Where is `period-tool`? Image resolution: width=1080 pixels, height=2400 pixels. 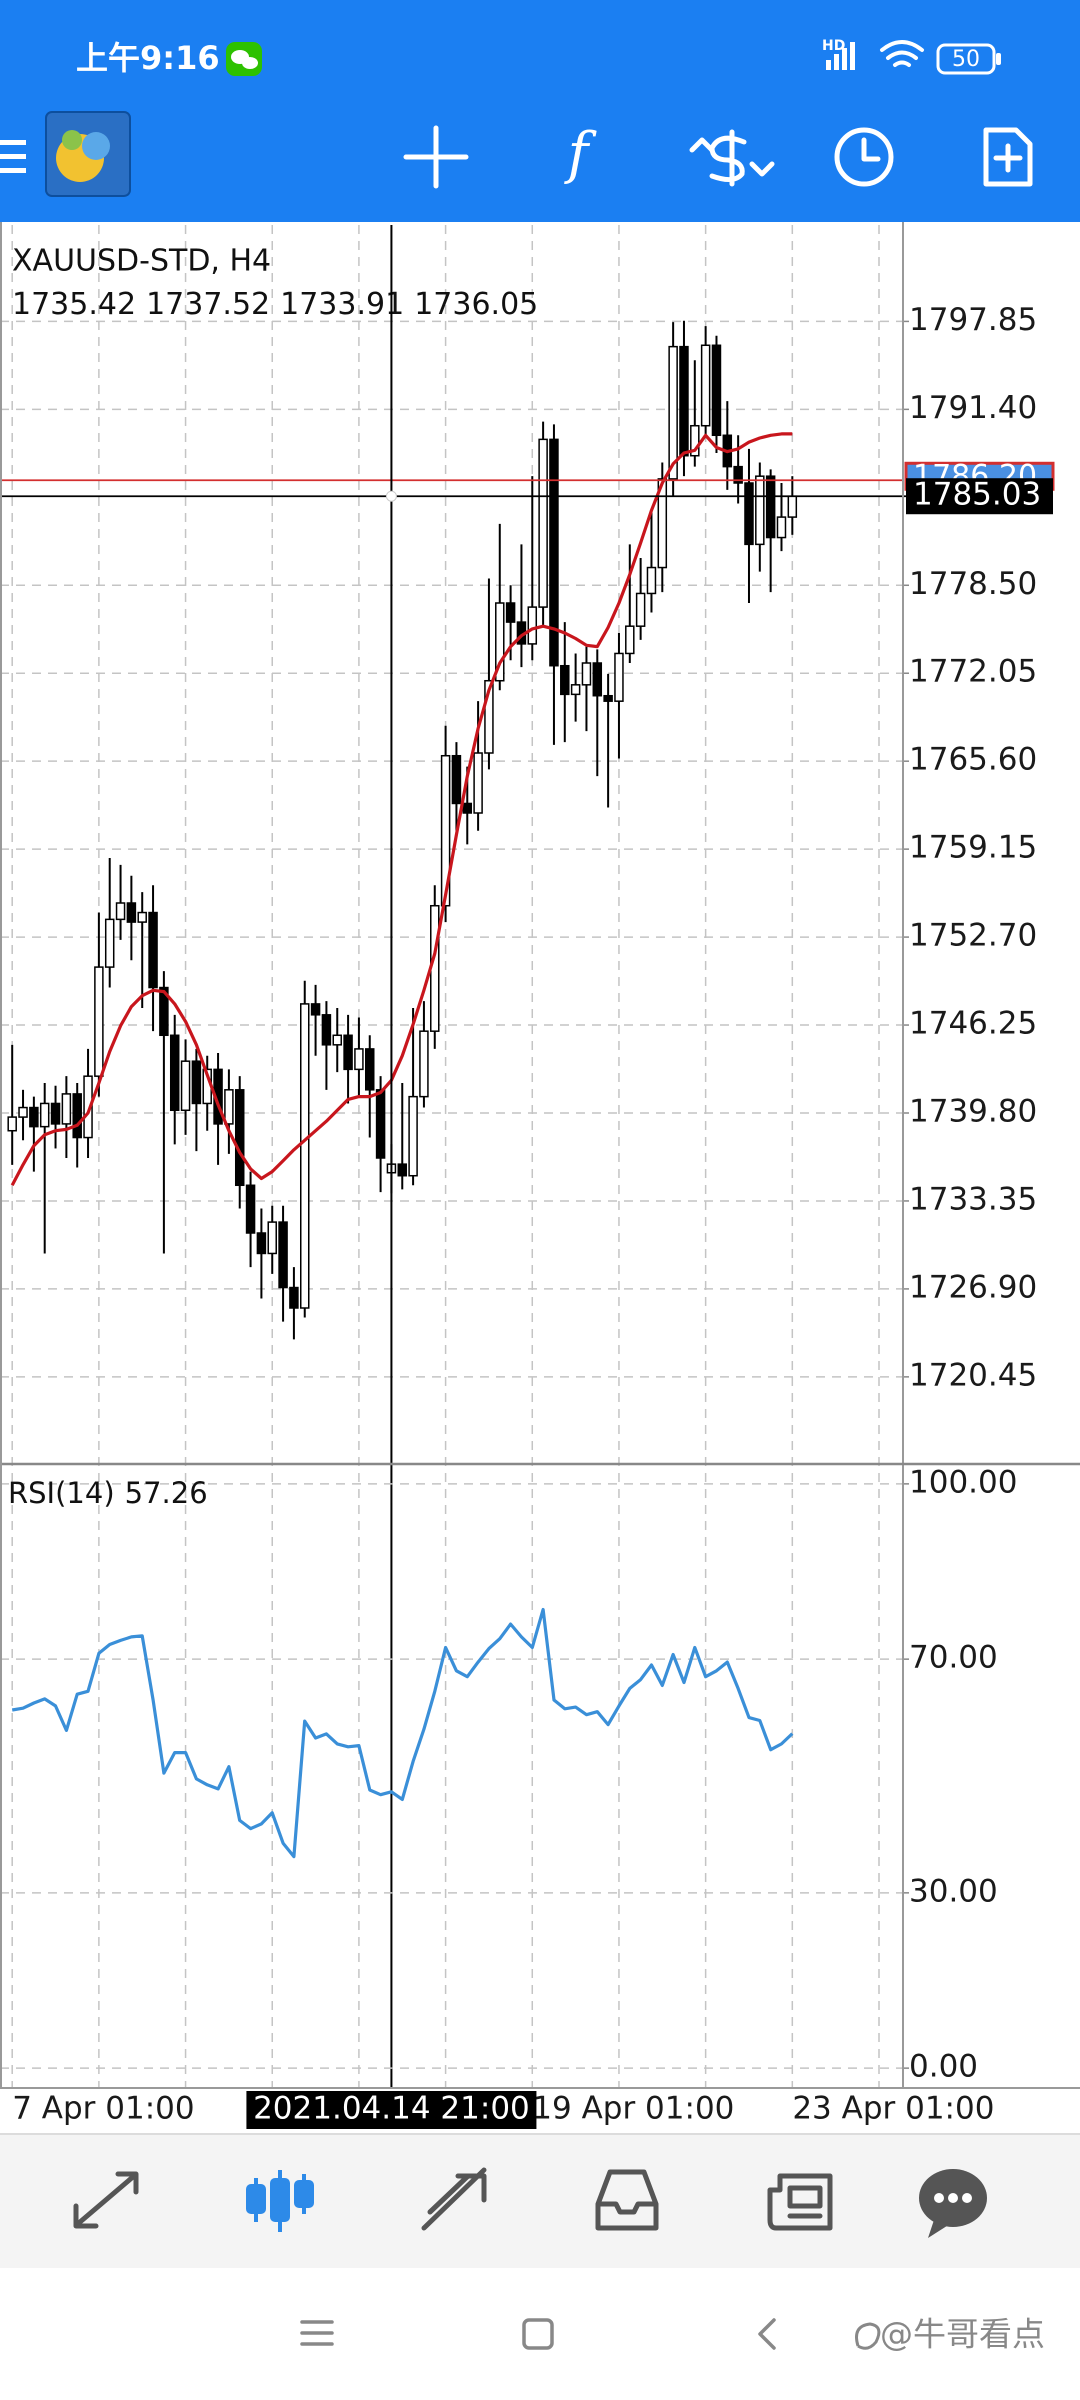
period-tool is located at coordinates (864, 157).